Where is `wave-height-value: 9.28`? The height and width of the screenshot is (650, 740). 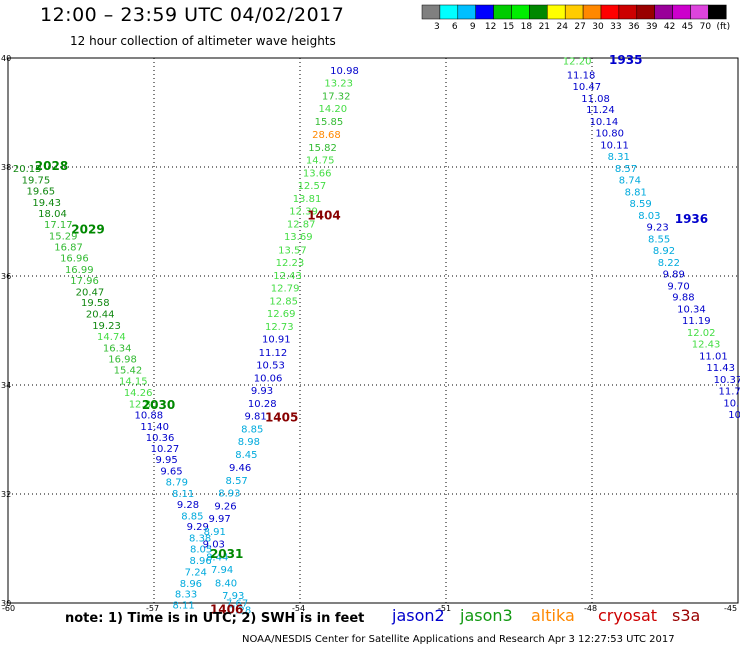
wave-height-value: 9.28 is located at coordinates (188, 505).